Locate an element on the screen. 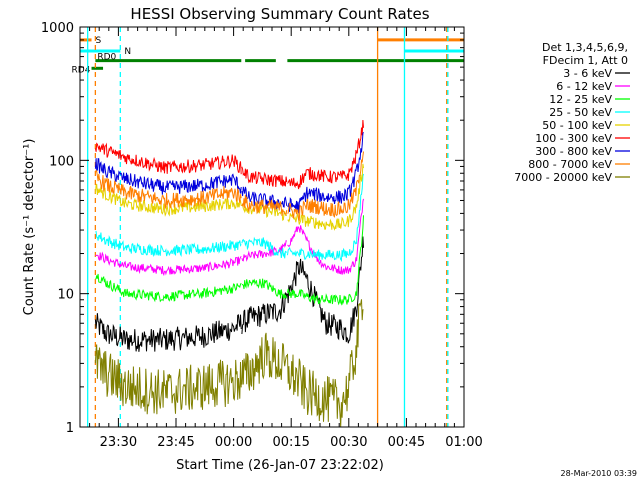 The width and height of the screenshot is (640, 480). flag-label: RD0 is located at coordinates (106, 58).